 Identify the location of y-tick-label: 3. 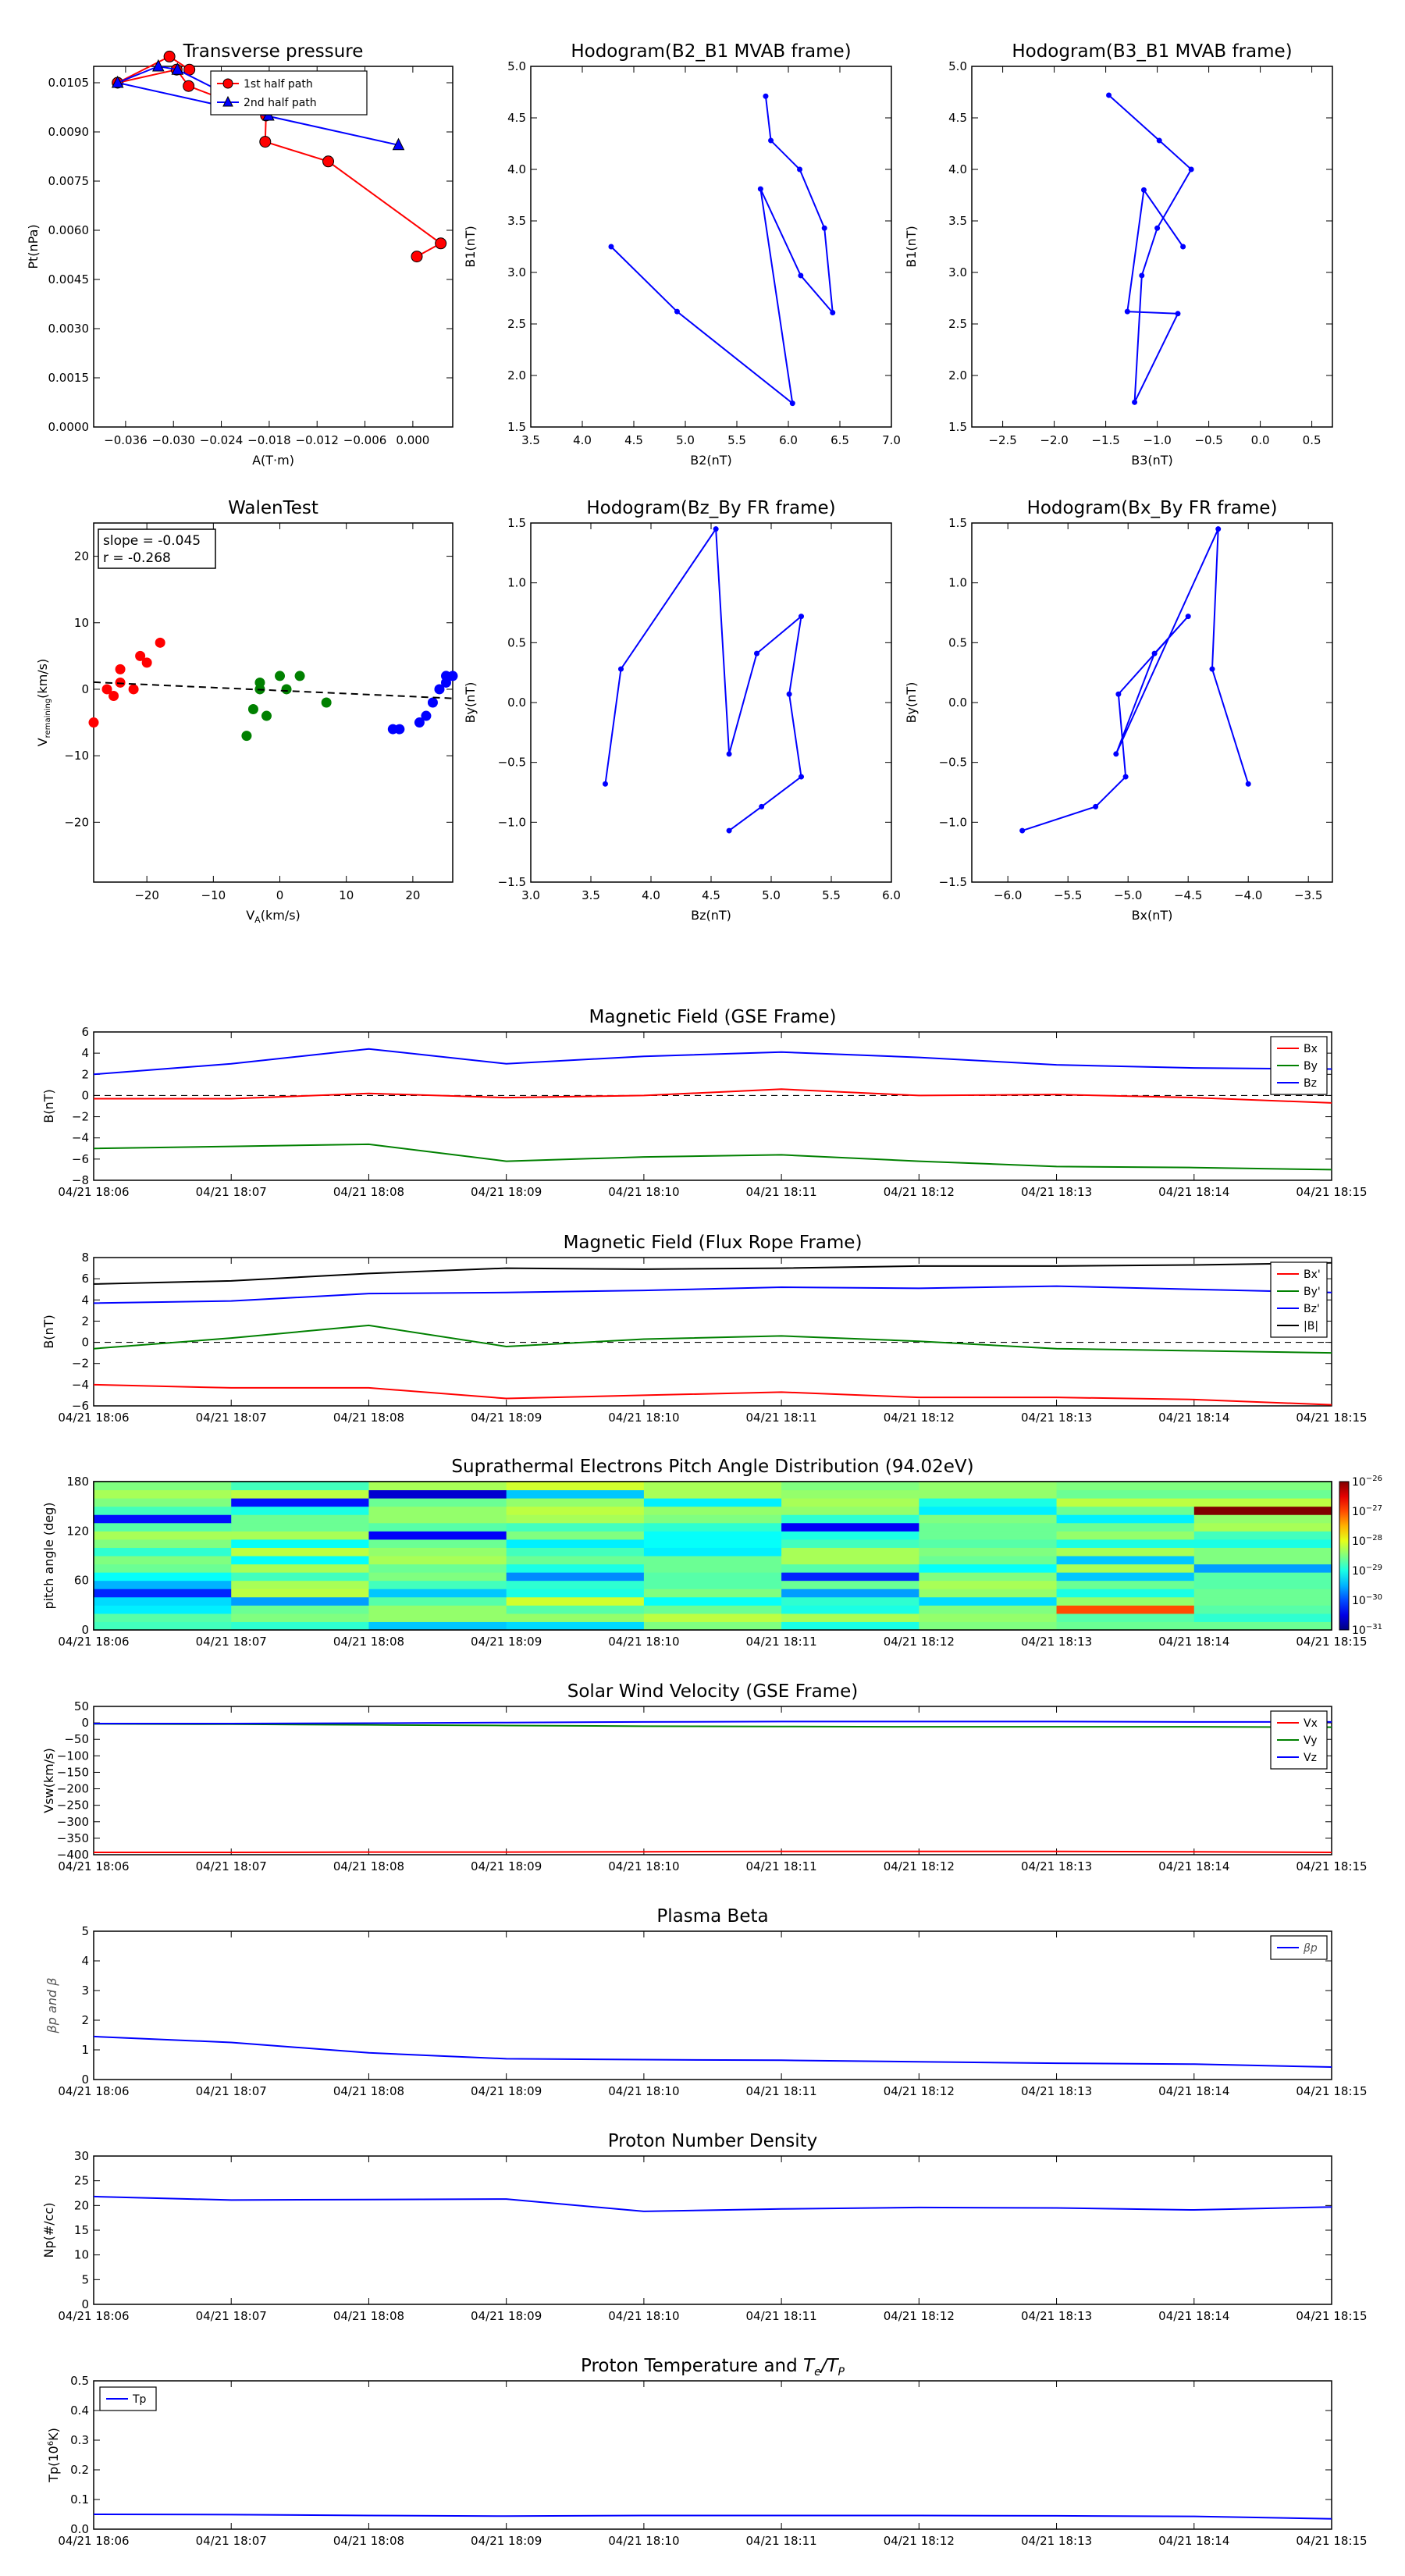
(85, 1991).